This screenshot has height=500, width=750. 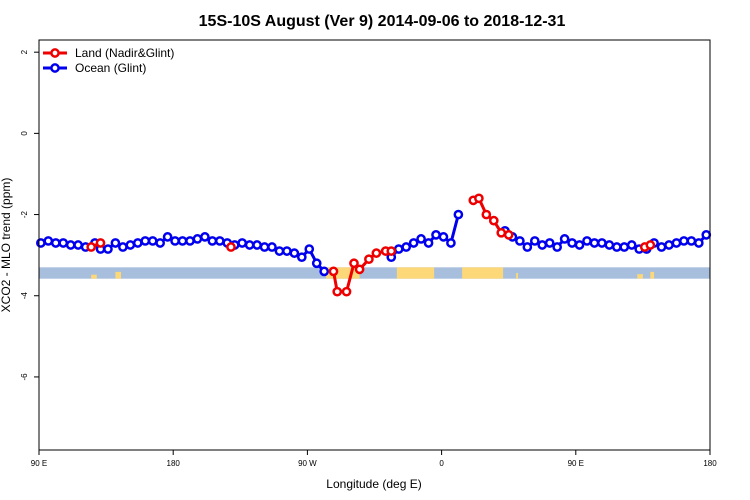 I want to click on y-axis: 2 0 -2 -4 -6, so click(x=29, y=214).